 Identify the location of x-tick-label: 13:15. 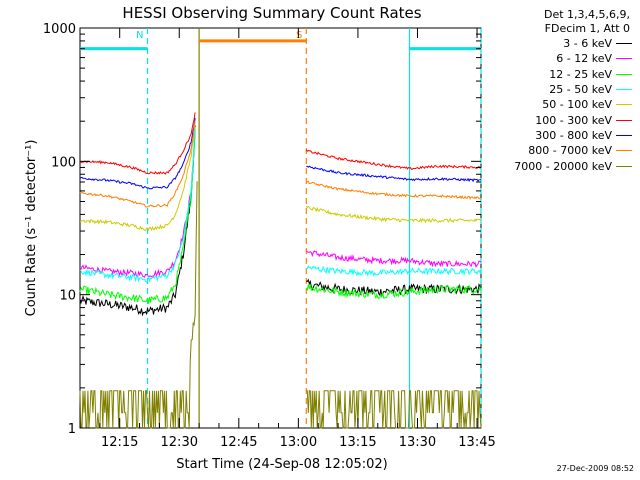
(357, 442).